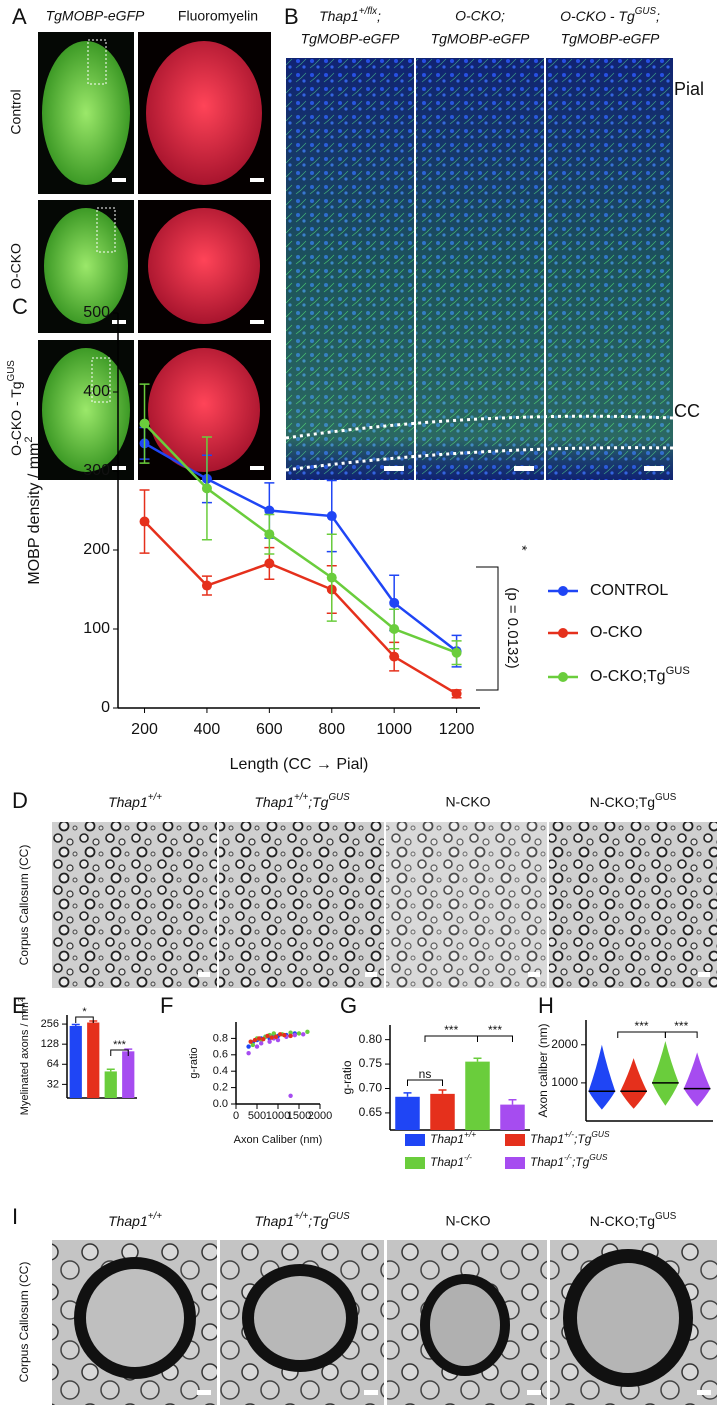 The image size is (719, 1409). I want to click on y-tick-label: 0.65, so click(371, 1112).